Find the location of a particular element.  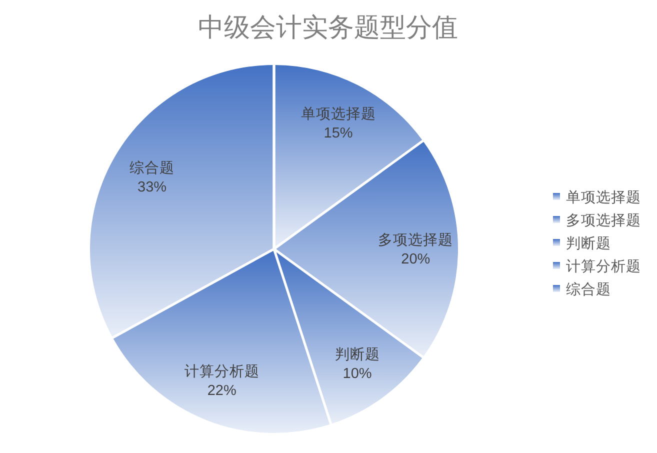

data-label: 22% is located at coordinates (221, 391).